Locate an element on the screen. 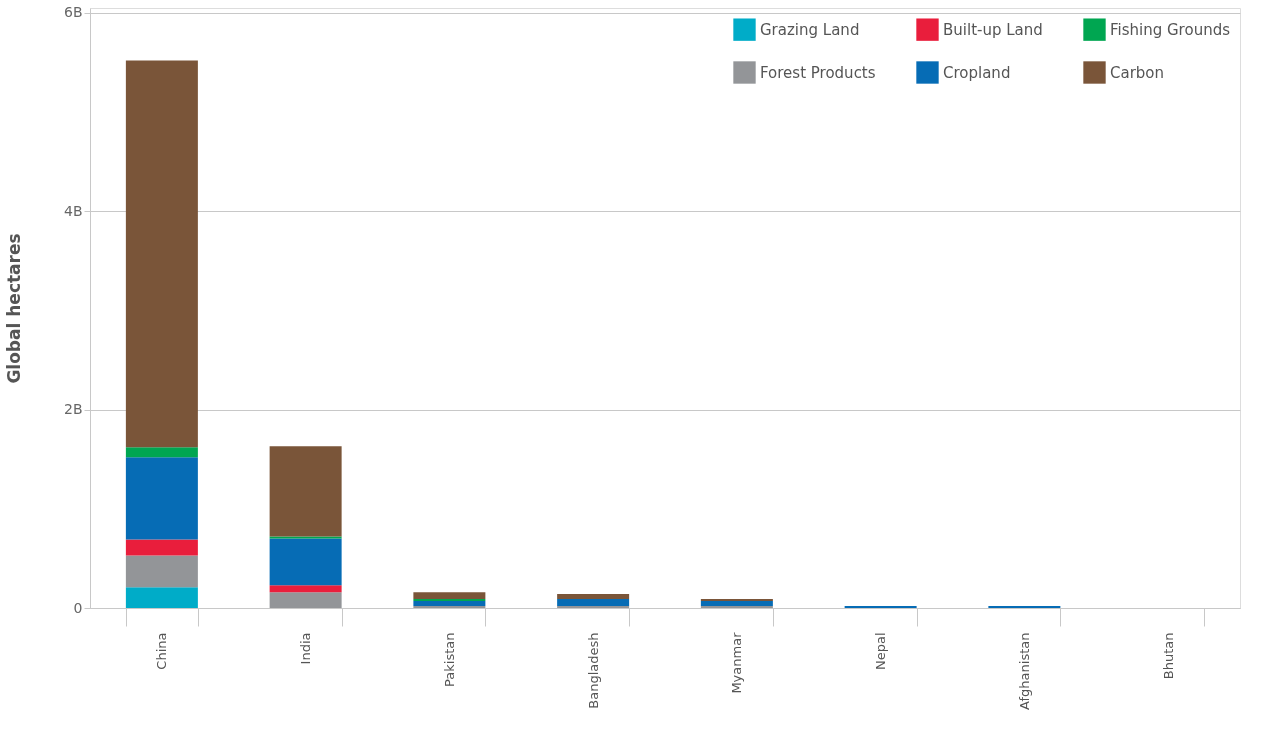  legend-label: Built-up Land is located at coordinates (993, 29).